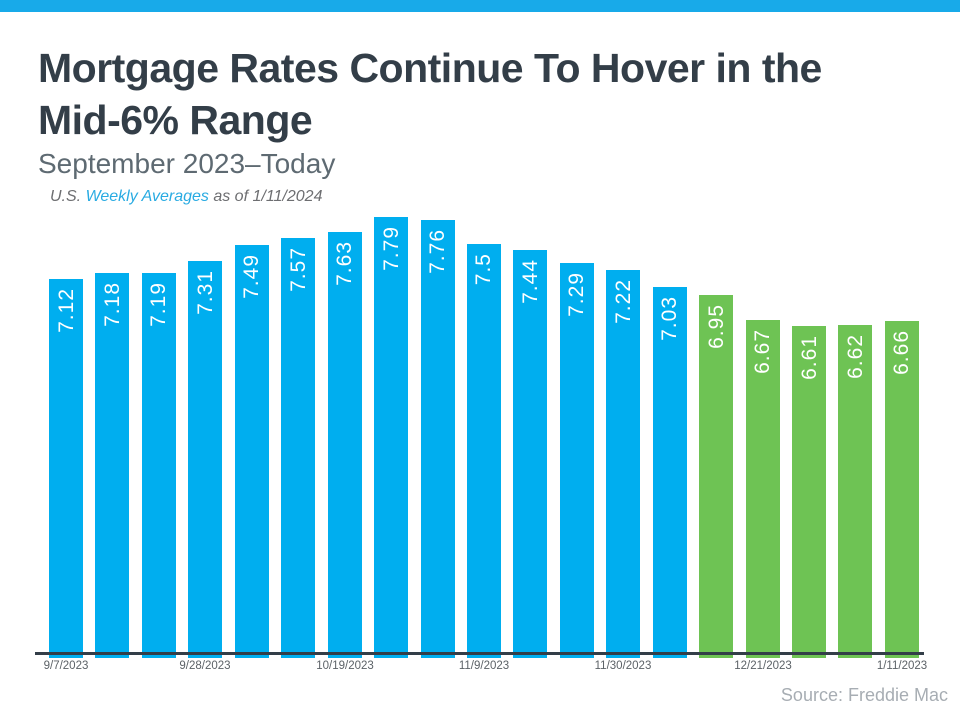 The width and height of the screenshot is (960, 720). Describe the element at coordinates (437, 251) in the screenshot. I see `bar-value-label: 7.76` at that location.